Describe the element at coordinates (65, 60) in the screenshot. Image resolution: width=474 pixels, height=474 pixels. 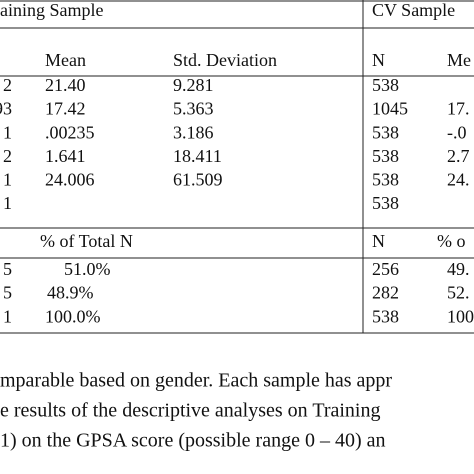
I see `column-header: Mean` at that location.